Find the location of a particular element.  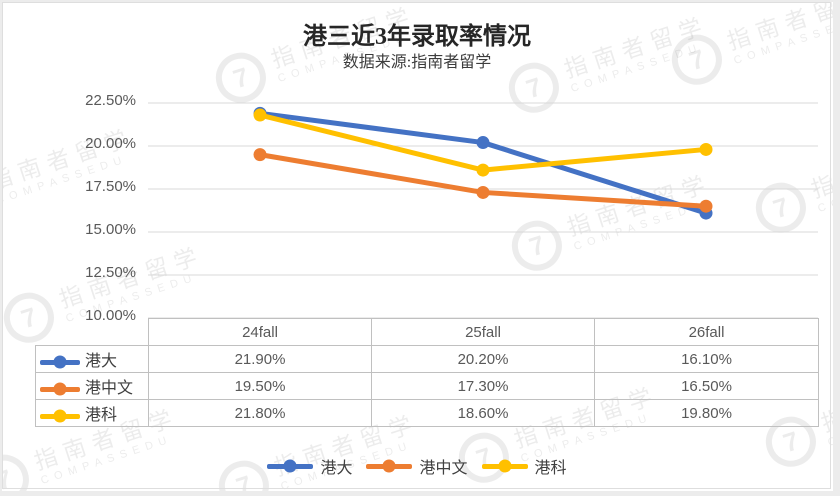

y-tick-label: 10.00% is located at coordinates (110, 315).